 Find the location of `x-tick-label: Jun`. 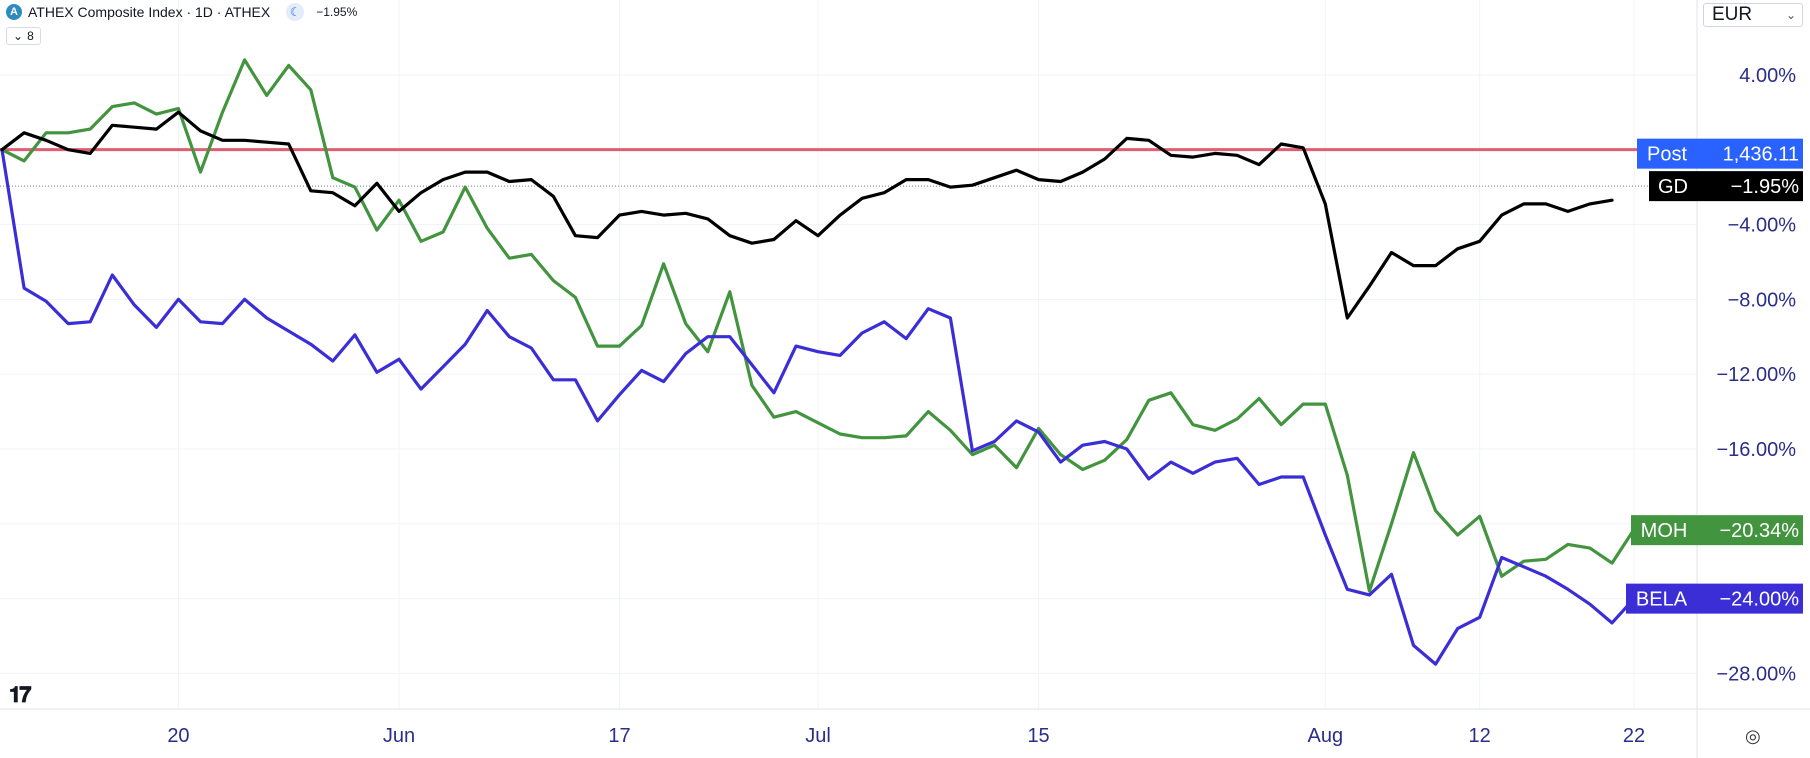

x-tick-label: Jun is located at coordinates (399, 736).